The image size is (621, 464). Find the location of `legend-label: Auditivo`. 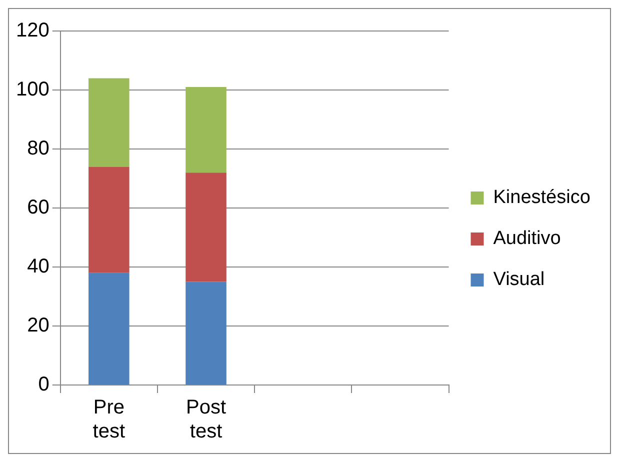

legend-label: Auditivo is located at coordinates (527, 239).